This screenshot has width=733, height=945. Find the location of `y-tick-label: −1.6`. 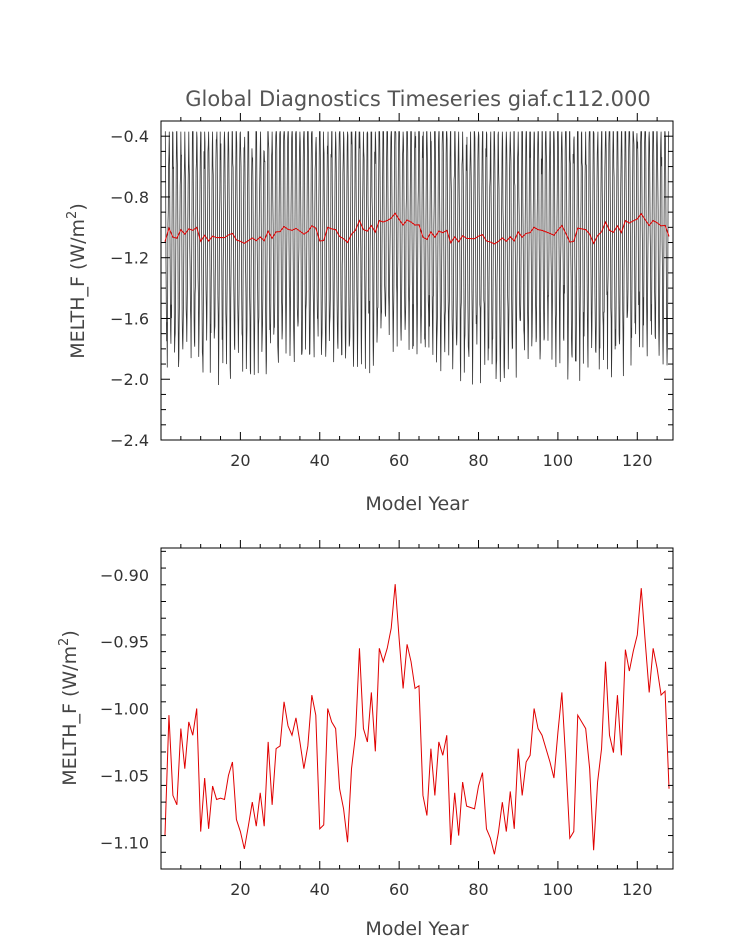

y-tick-label: −1.6 is located at coordinates (129, 318).